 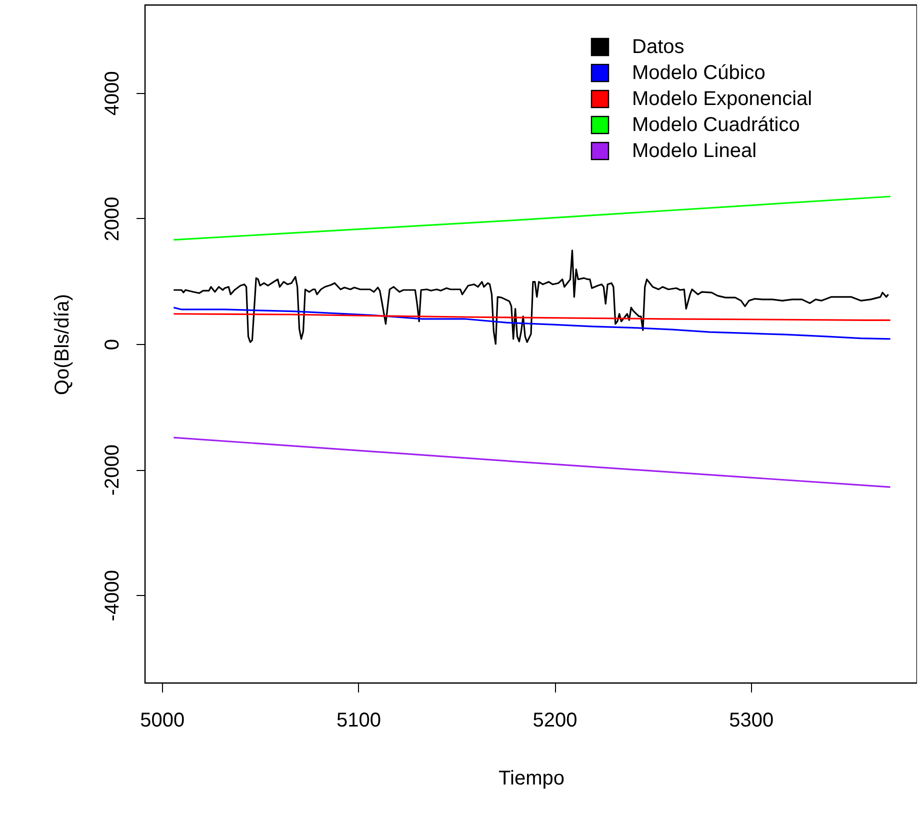 What do you see at coordinates (113, 219) in the screenshot?
I see `y-tick-label: 2000` at bounding box center [113, 219].